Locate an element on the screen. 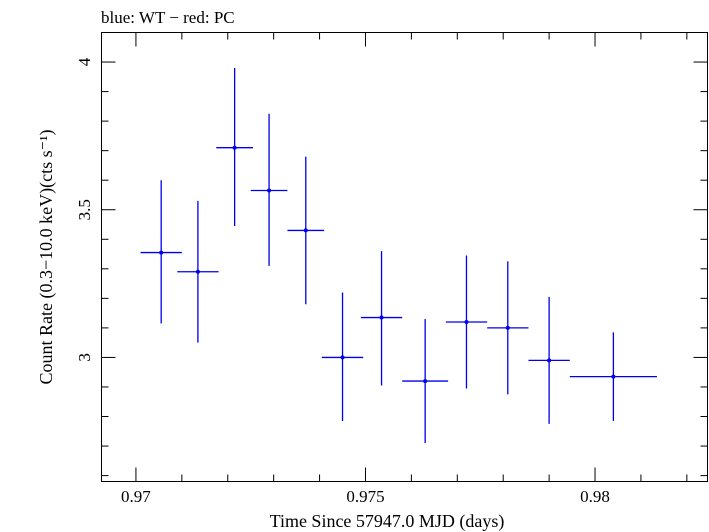 The width and height of the screenshot is (709, 532). x-tick-label: 0.97 is located at coordinates (136, 496).